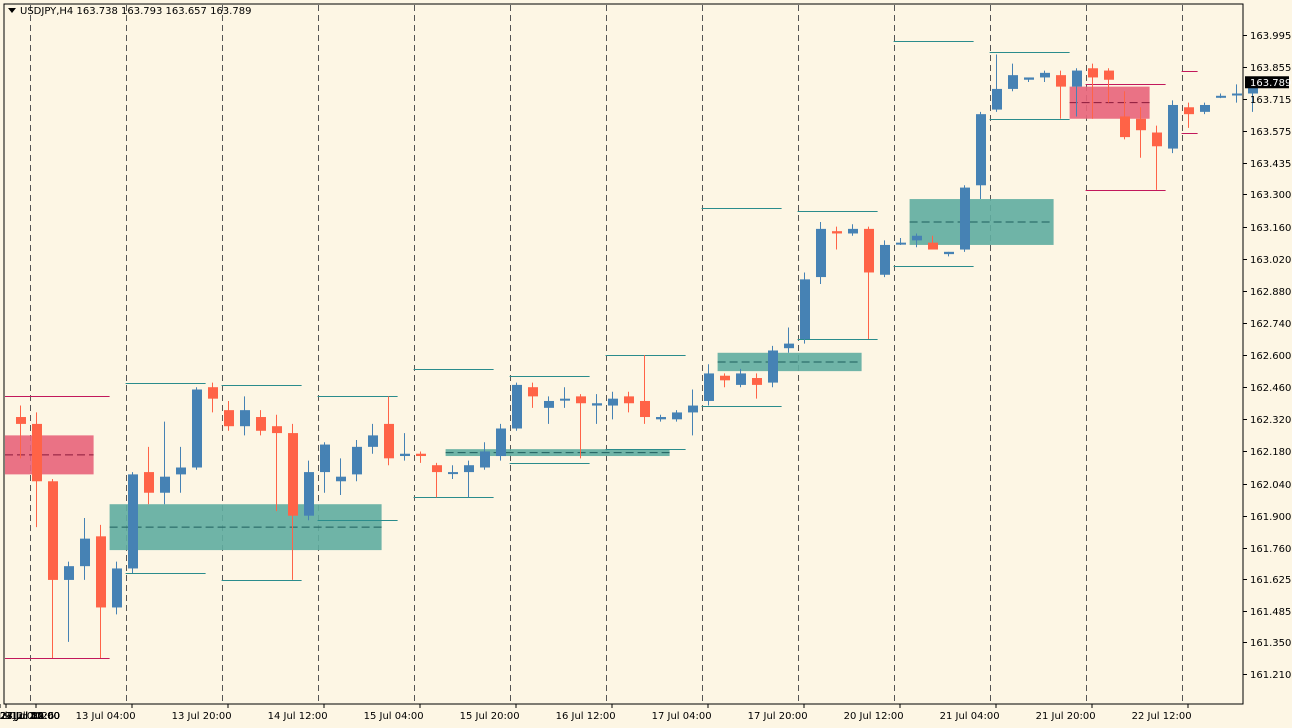 The height and width of the screenshot is (728, 1292). What do you see at coordinates (1270, 612) in the screenshot?
I see `y-tick-label: 161.485` at bounding box center [1270, 612].